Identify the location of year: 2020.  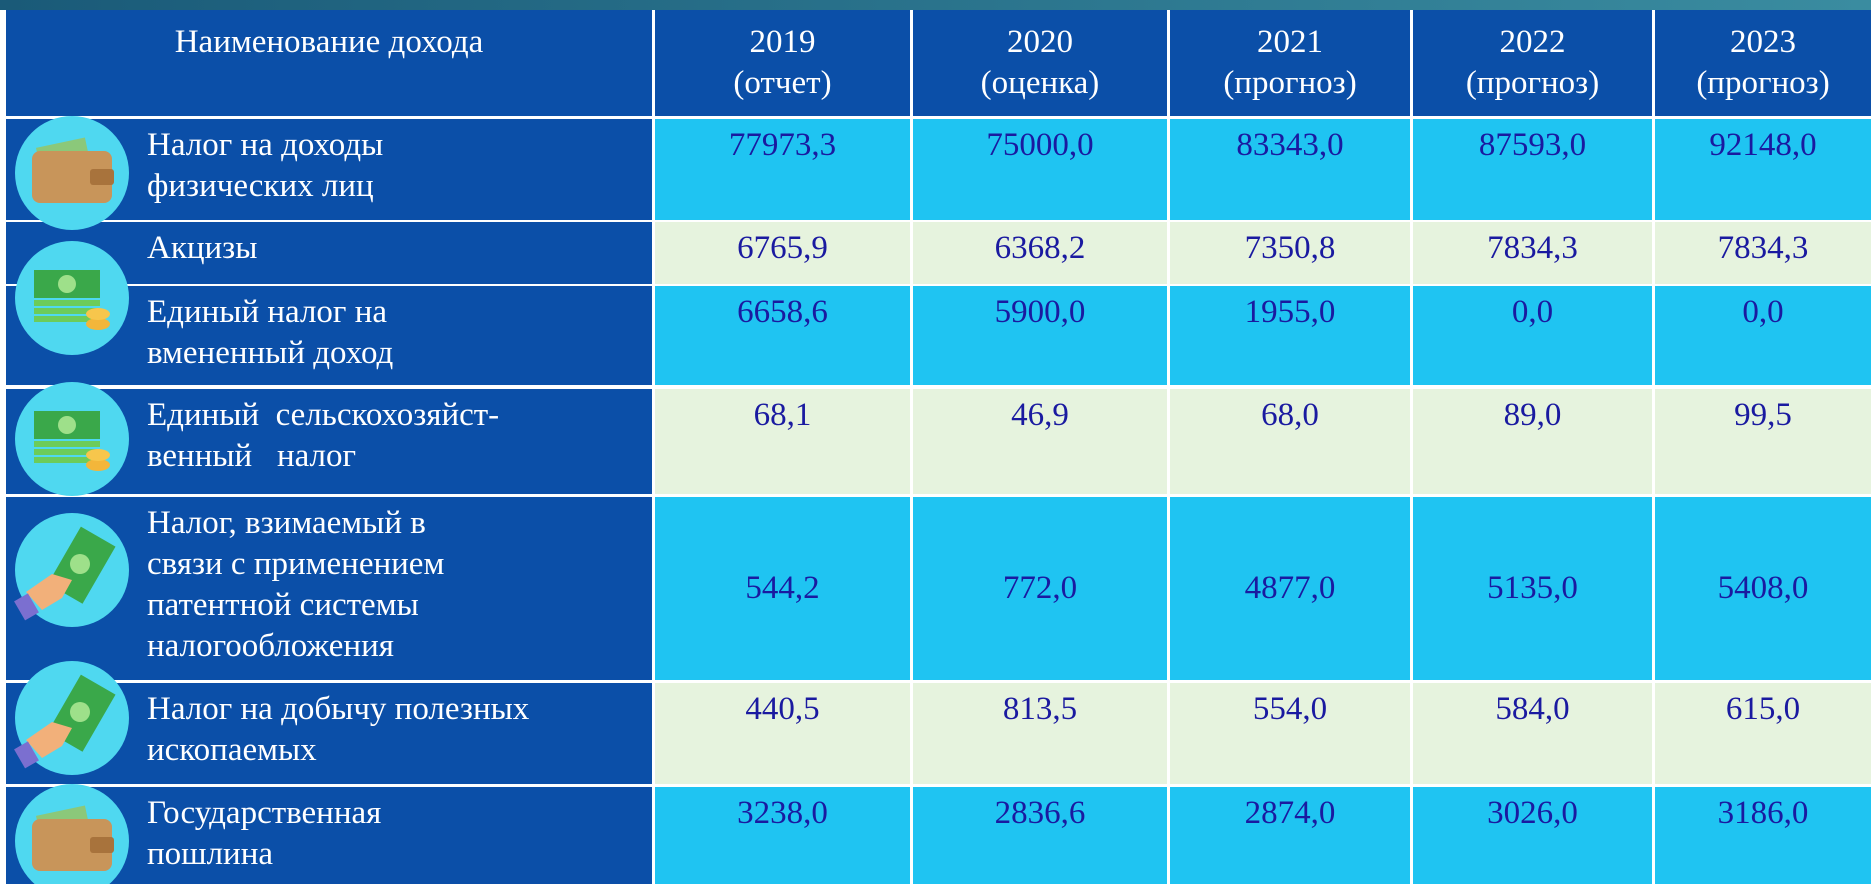
(1040, 42).